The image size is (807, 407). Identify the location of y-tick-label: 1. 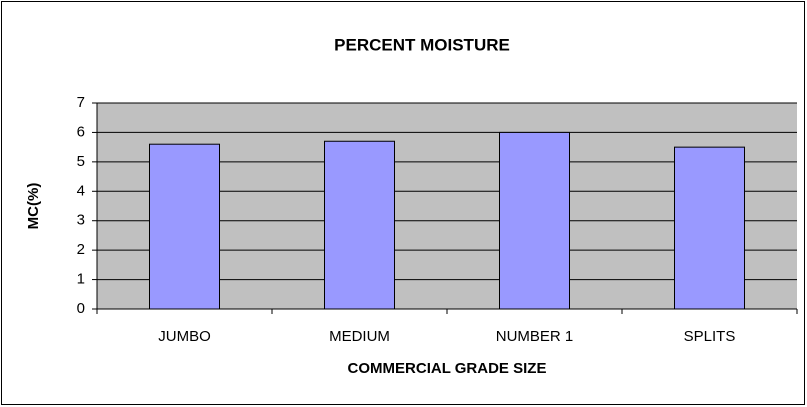
(81, 279).